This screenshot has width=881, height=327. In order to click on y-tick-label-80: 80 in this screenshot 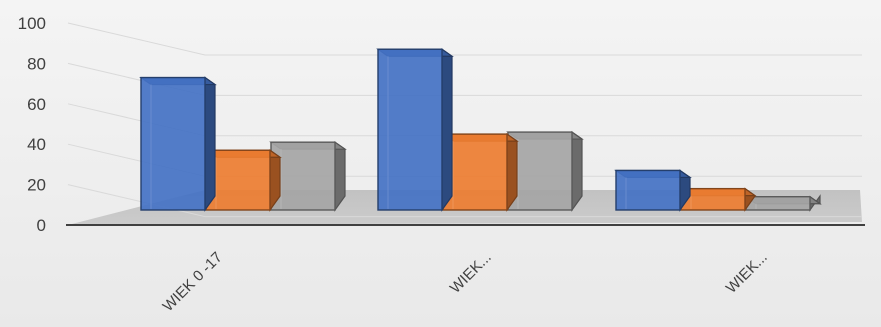, I will do `click(36, 63)`.